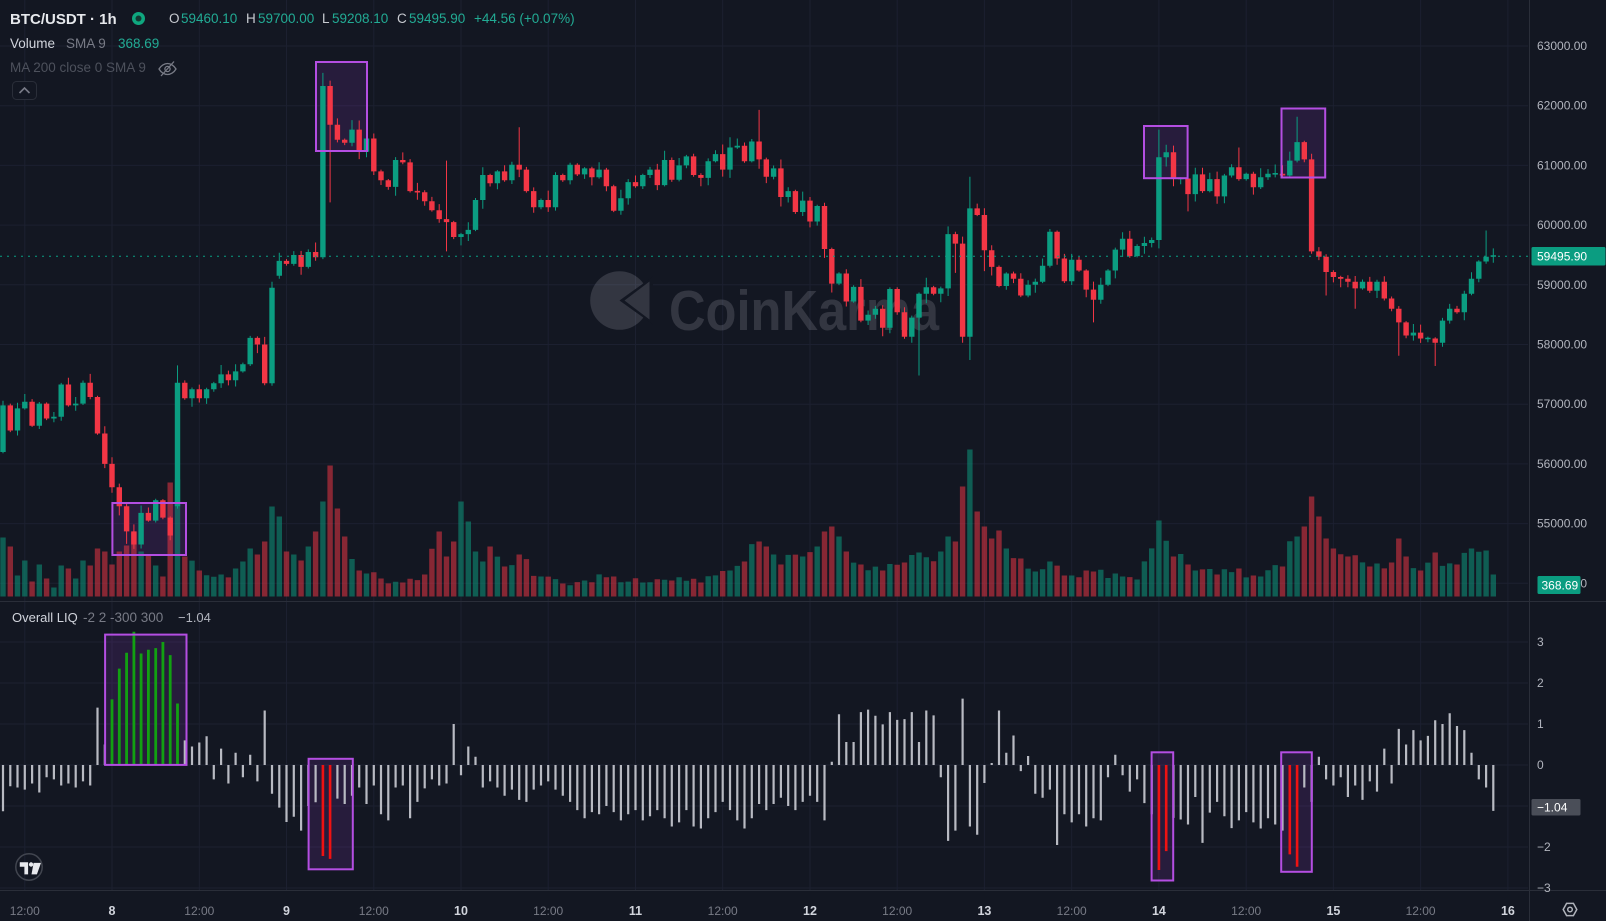 The height and width of the screenshot is (921, 1606). Describe the element at coordinates (45, 617) in the screenshot. I see `svg-text: Overall LIQ` at that location.